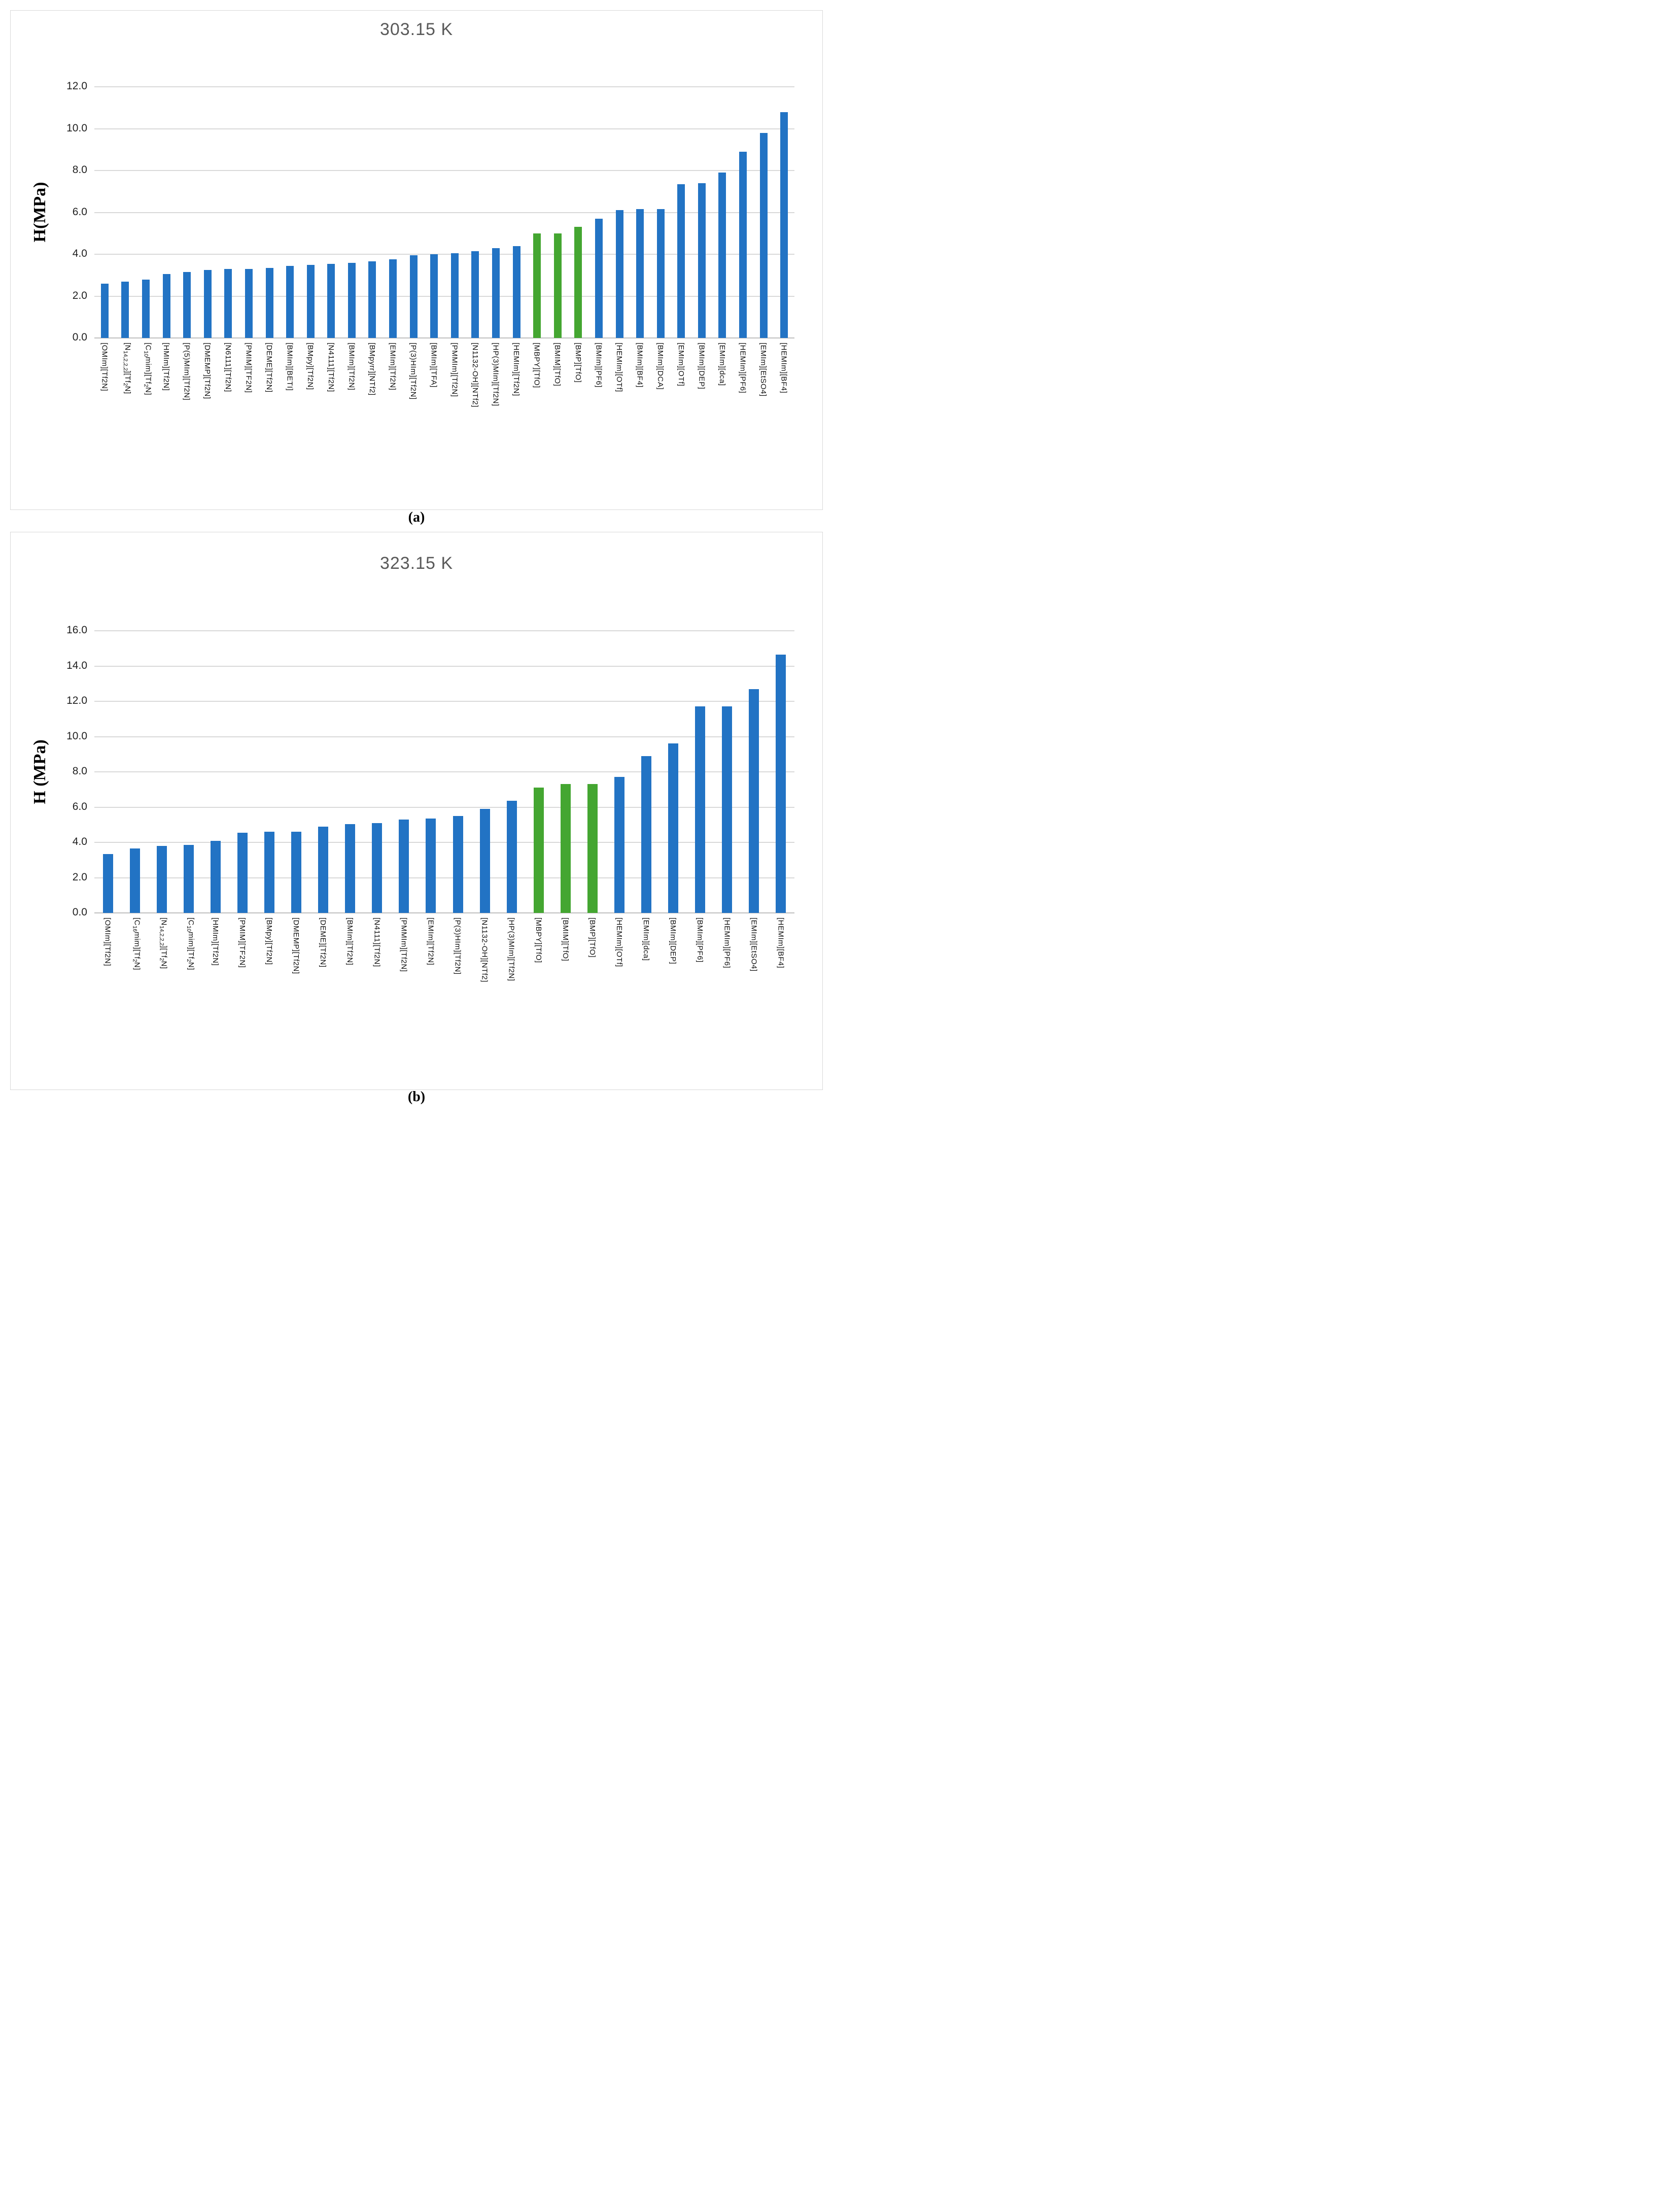 This screenshot has height=2212, width=1666. I want to click on y-tick-label: 12.0, so click(76, 86).